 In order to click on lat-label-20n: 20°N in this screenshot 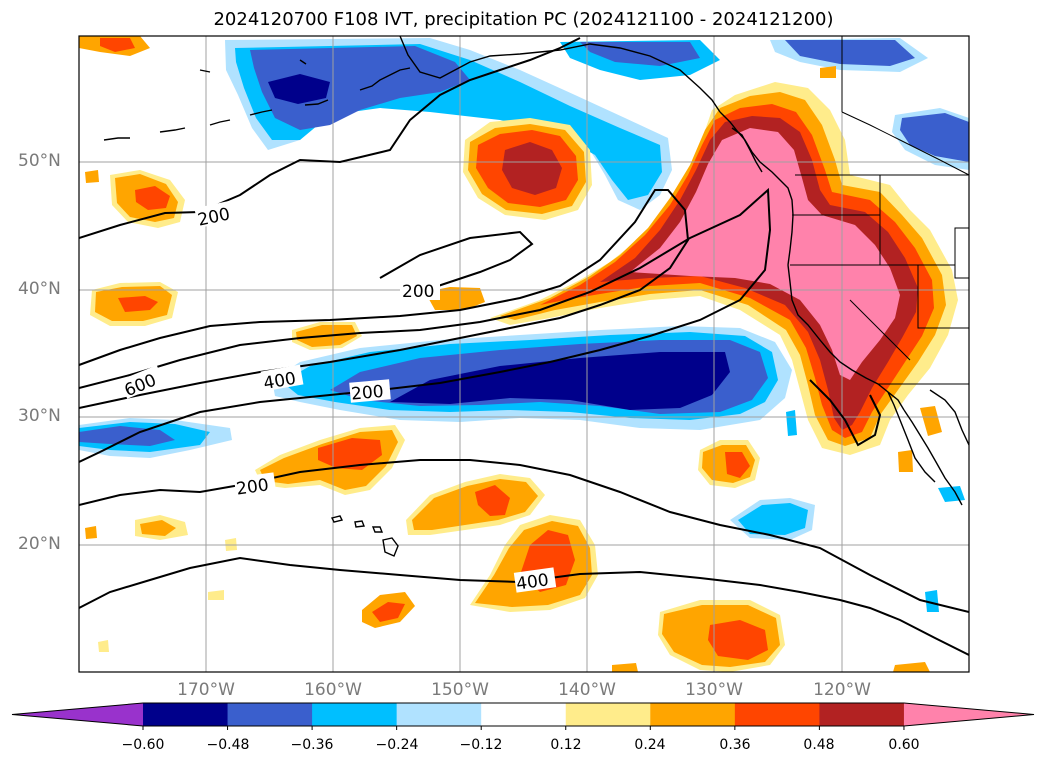, I will do `click(39, 544)`.